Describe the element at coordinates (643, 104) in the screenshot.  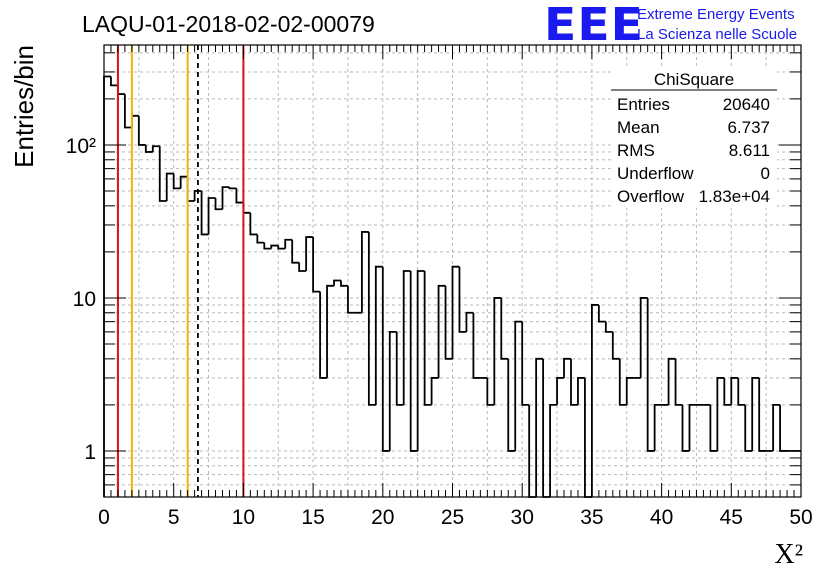
I see `stats-row-label: Entries` at that location.